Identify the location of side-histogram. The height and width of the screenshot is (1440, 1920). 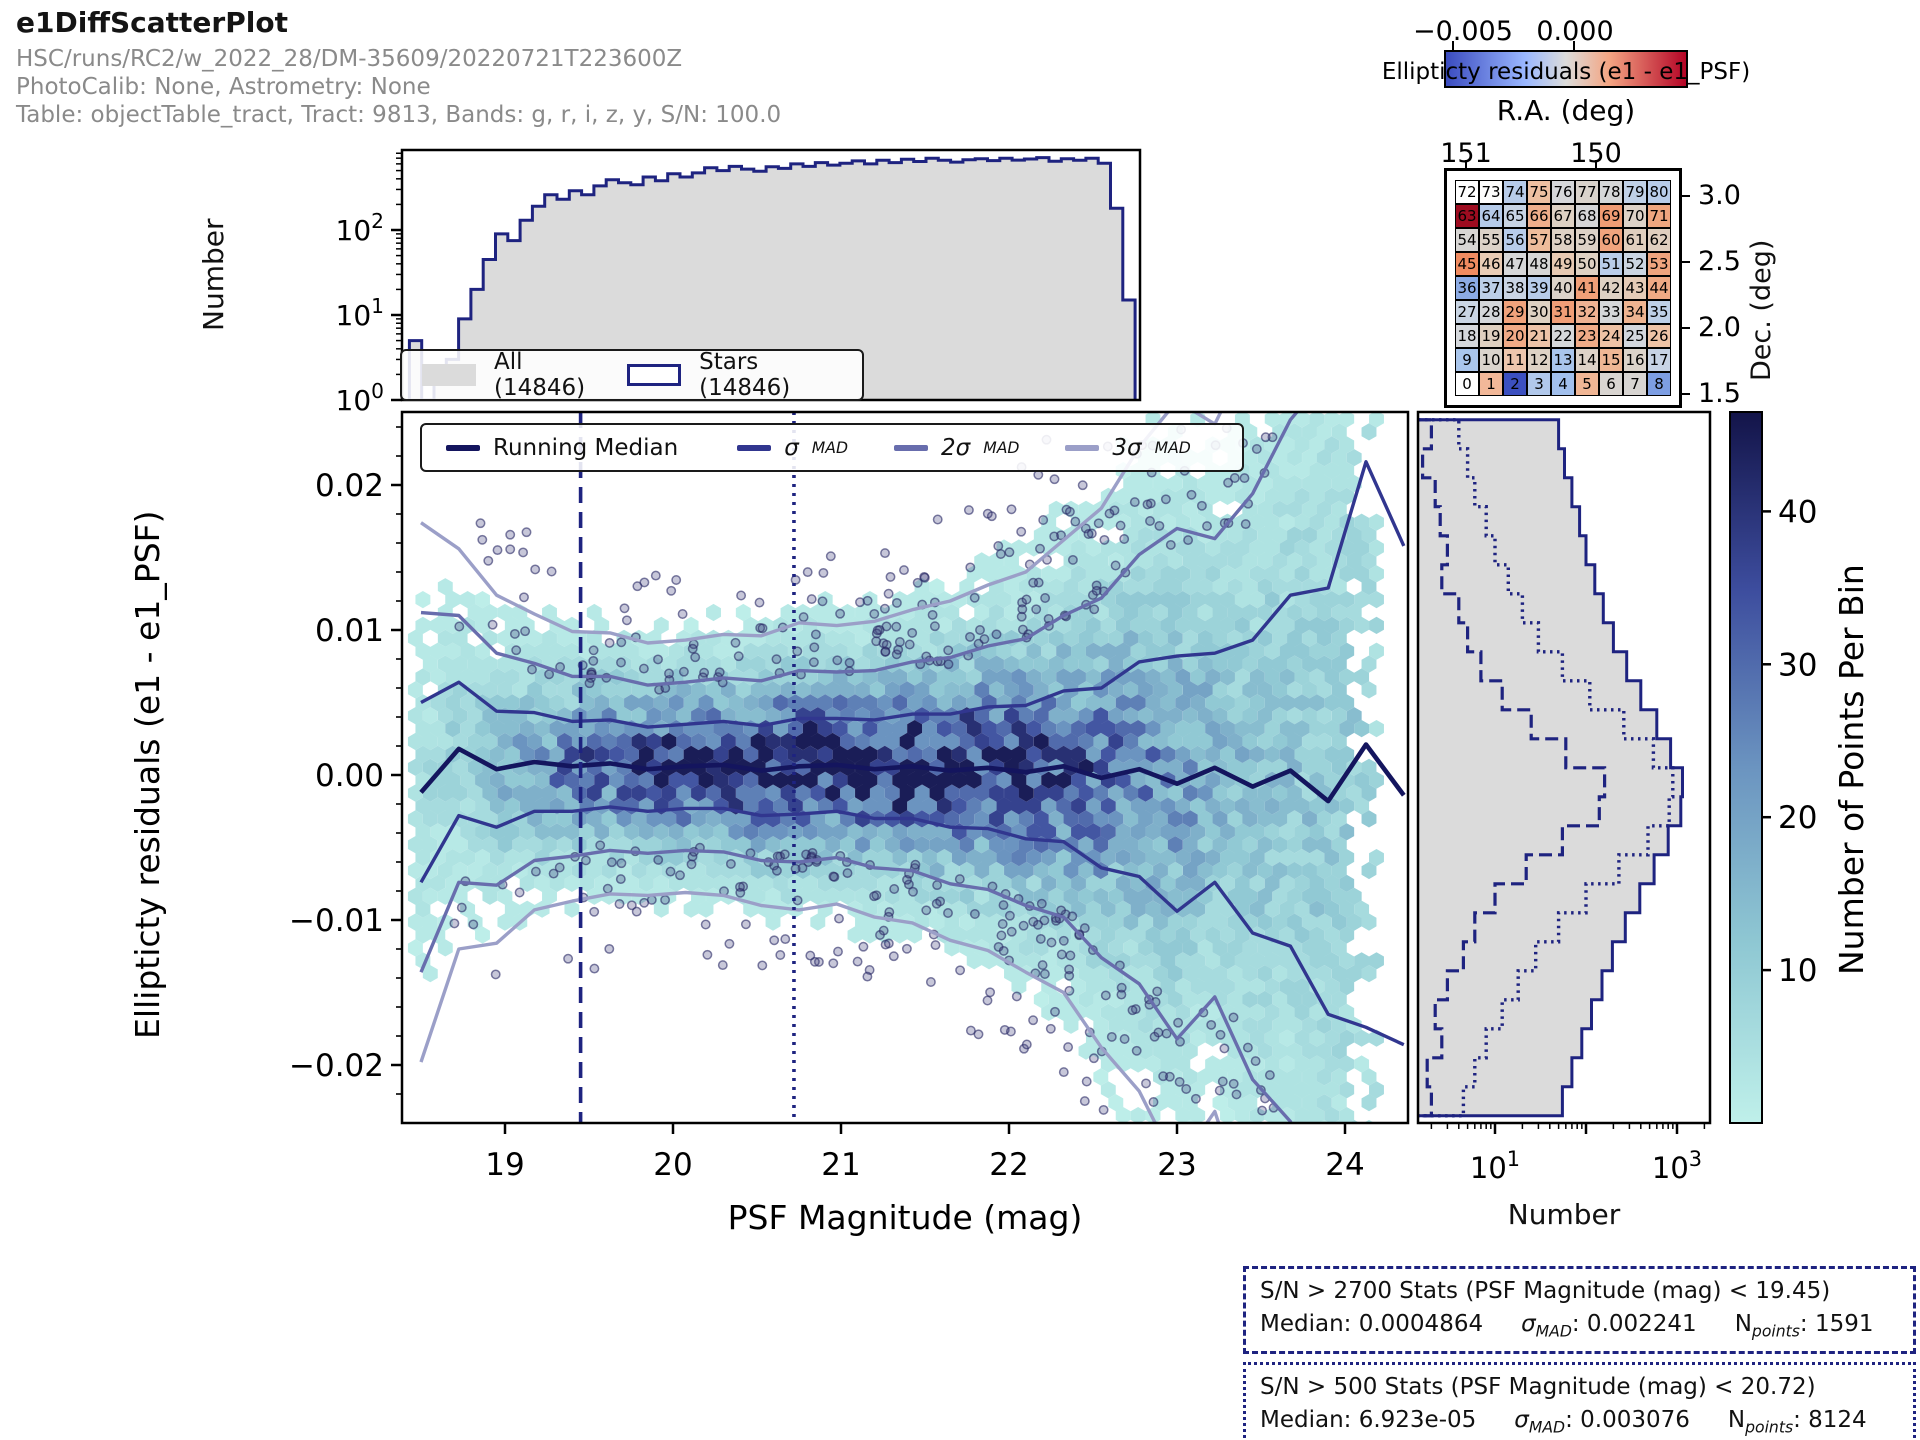
(1551, 768).